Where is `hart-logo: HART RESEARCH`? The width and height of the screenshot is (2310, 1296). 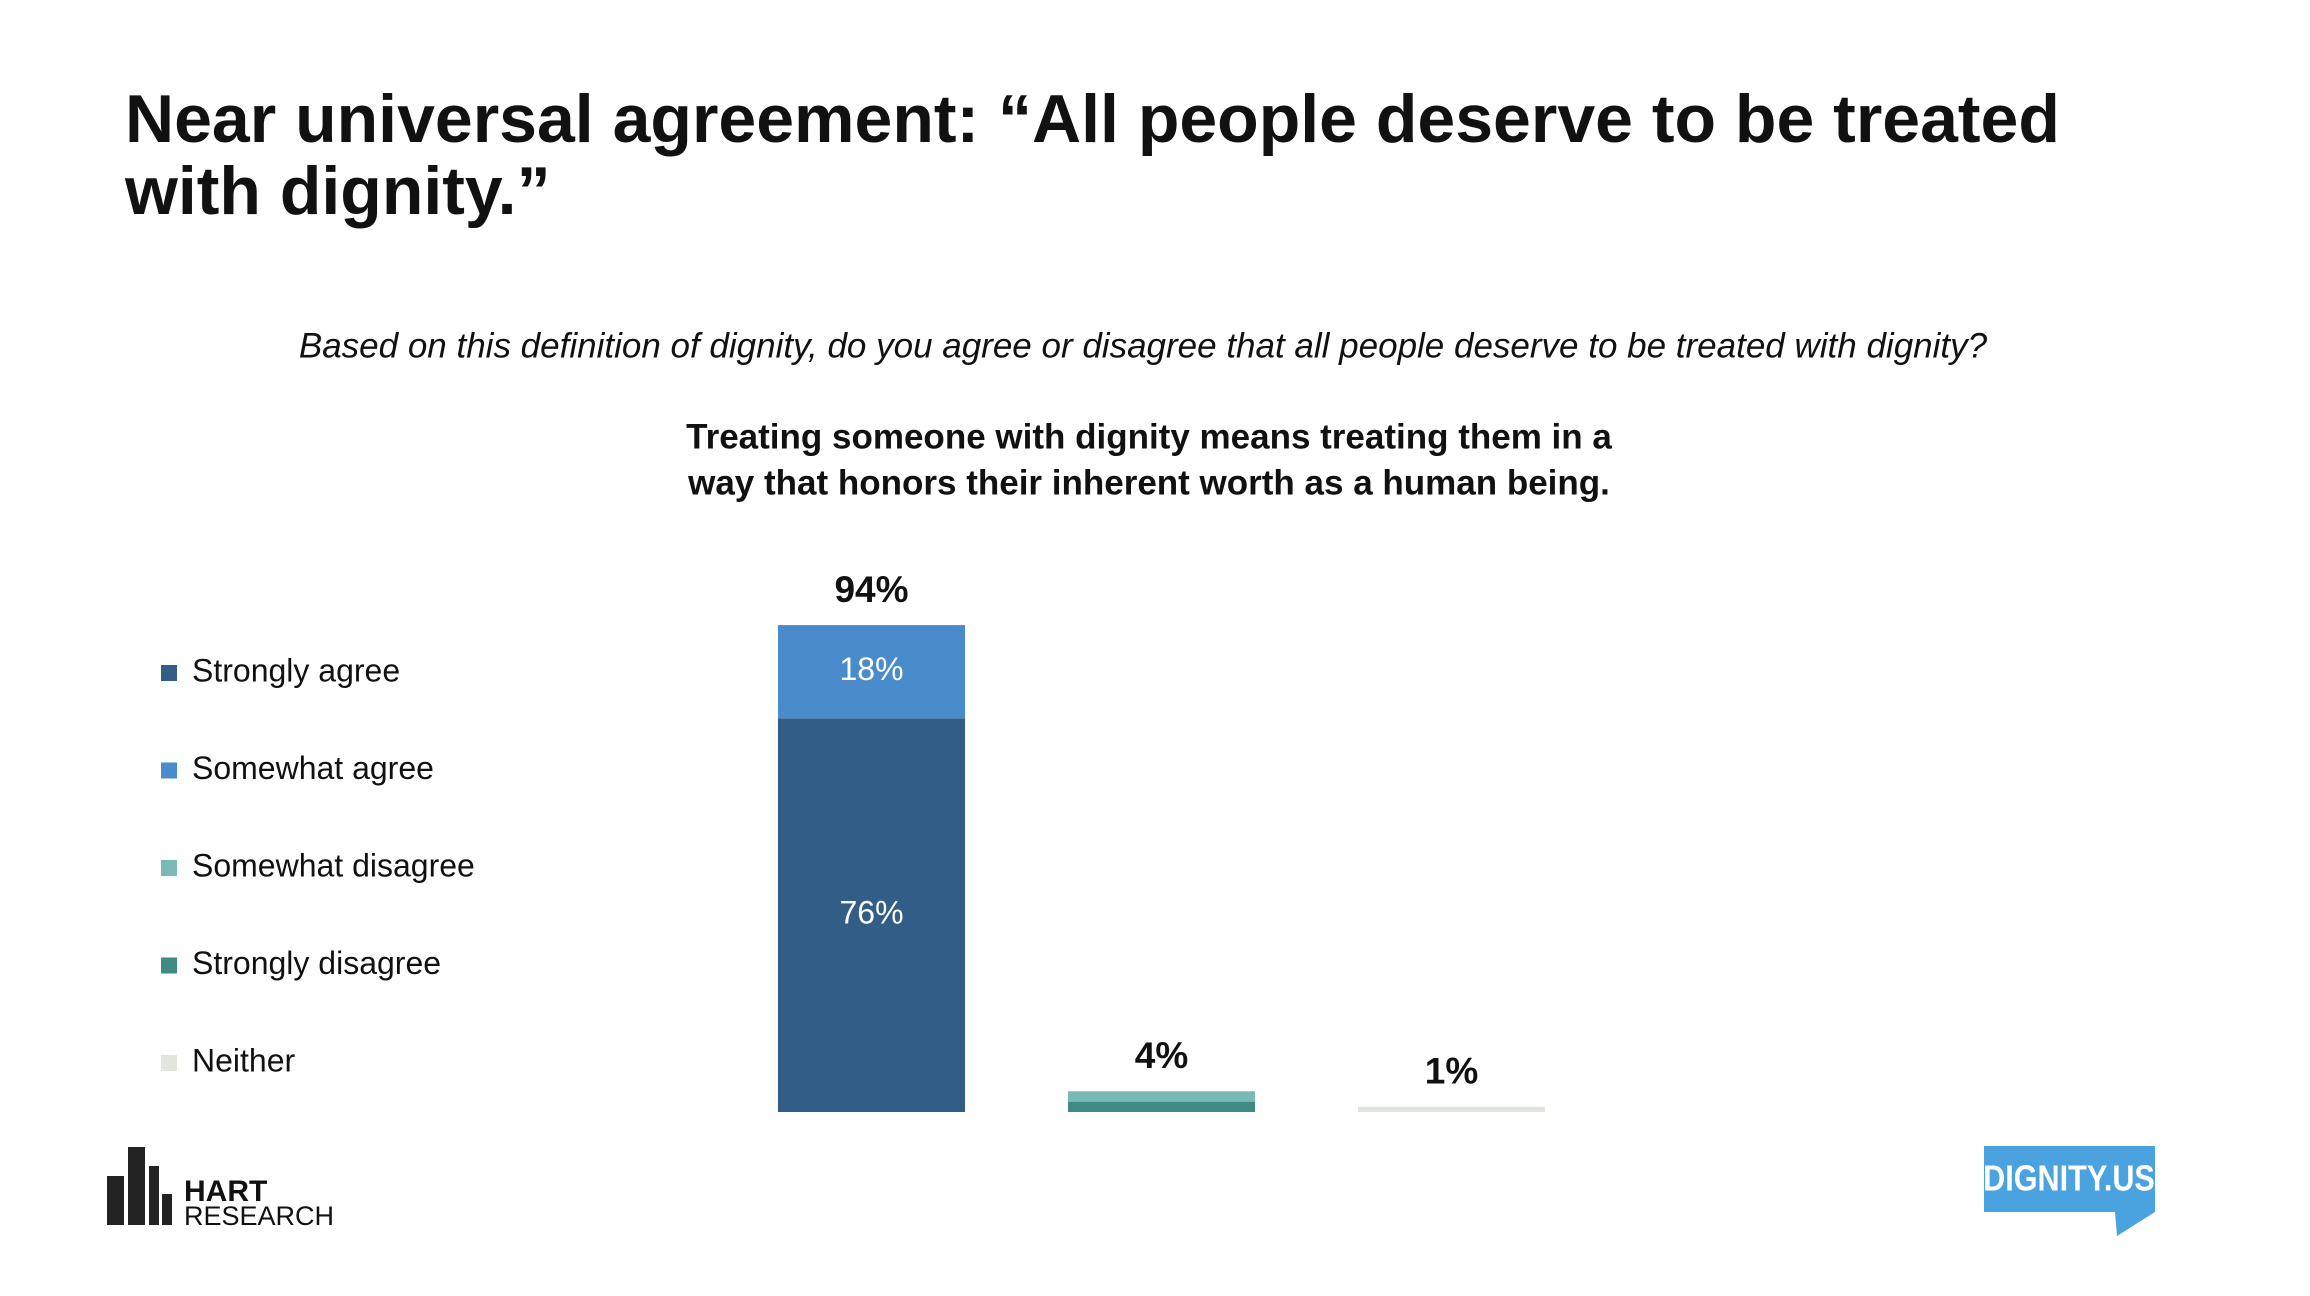 hart-logo: HART RESEARCH is located at coordinates (220, 1189).